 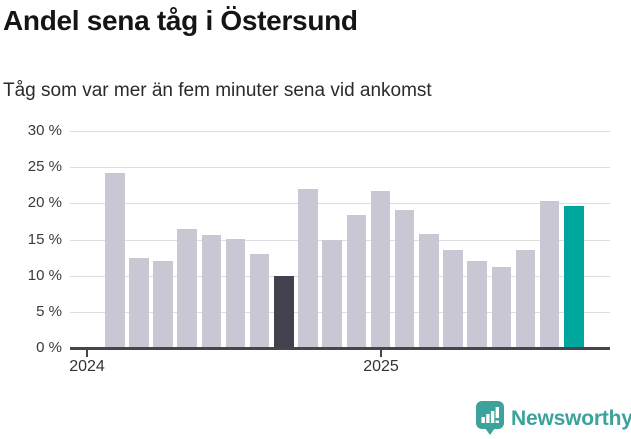 What do you see at coordinates (44, 275) in the screenshot?
I see `y-axis-tick-label: 10 %` at bounding box center [44, 275].